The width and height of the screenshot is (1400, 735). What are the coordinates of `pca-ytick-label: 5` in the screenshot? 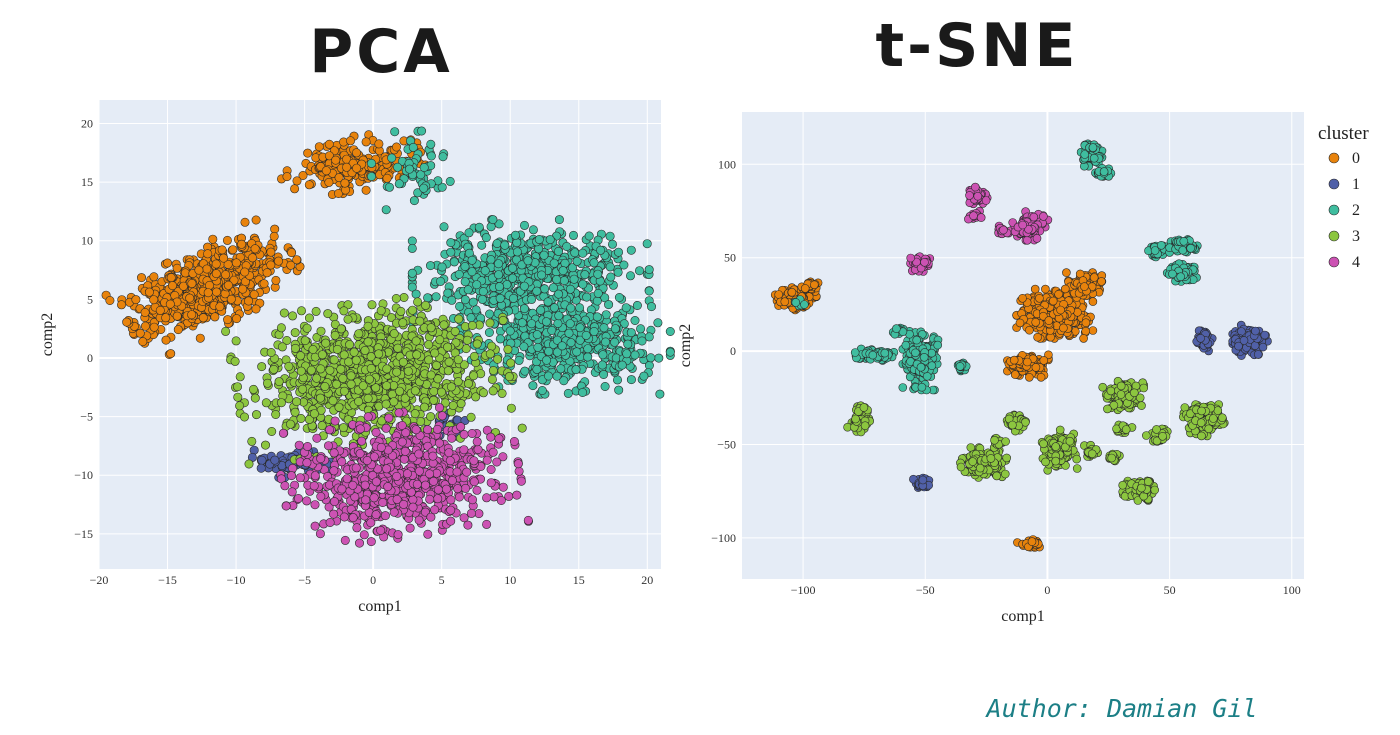 It's located at (90, 299).